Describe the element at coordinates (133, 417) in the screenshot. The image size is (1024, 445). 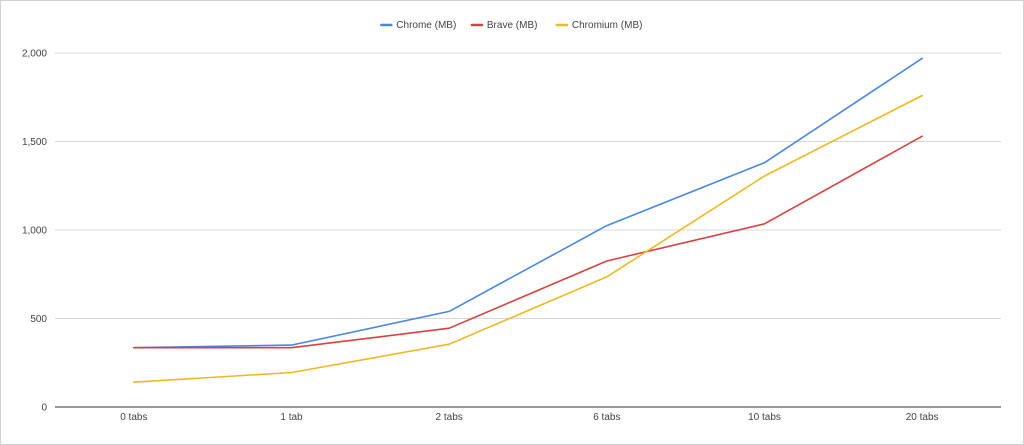
I see `x-tick-label: 0 tabs` at that location.